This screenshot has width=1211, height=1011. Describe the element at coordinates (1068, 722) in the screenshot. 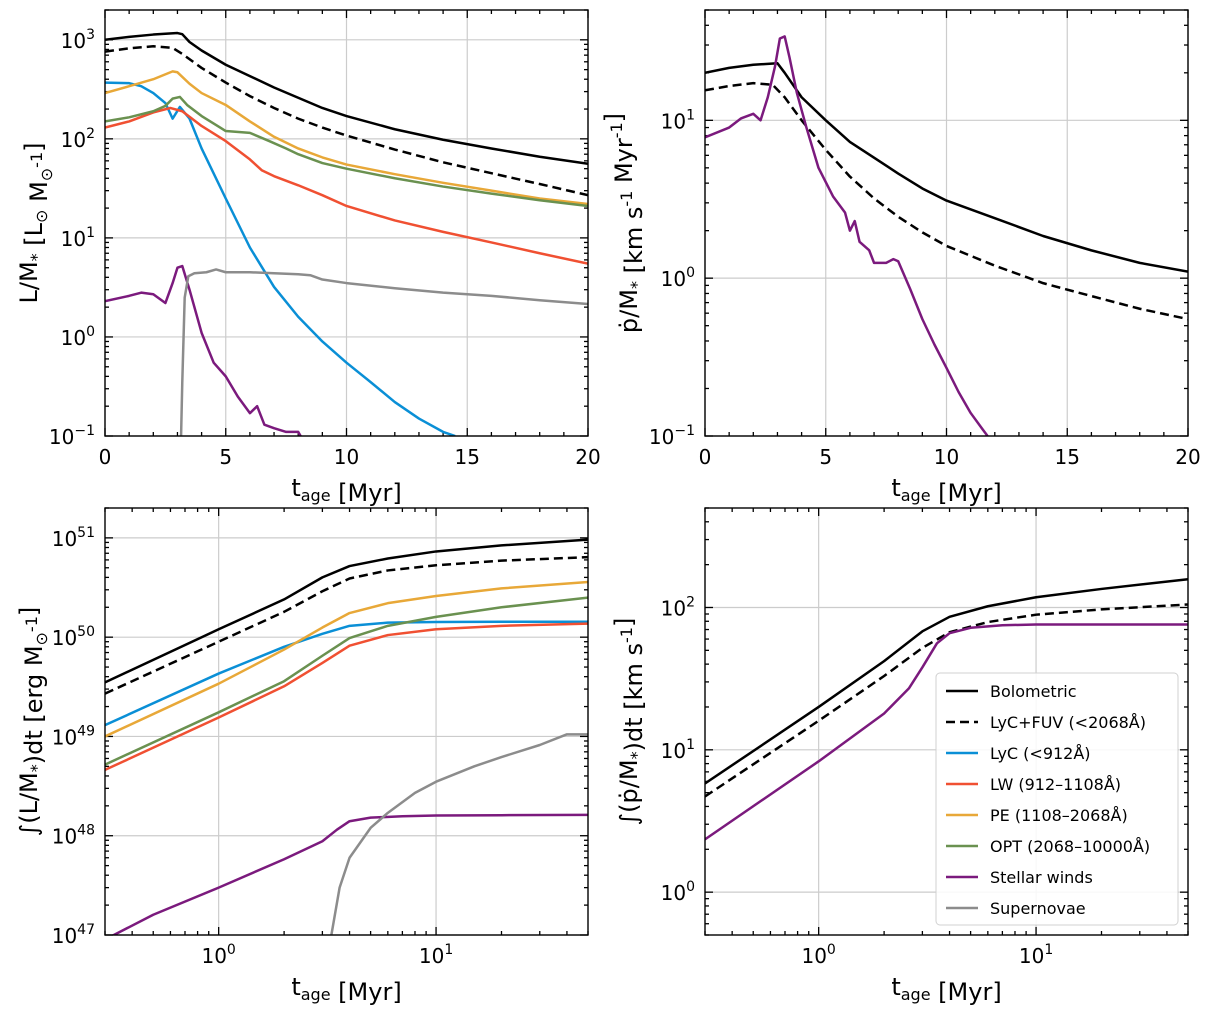

I see `legend-label: LyC+FUV (<2068Å)` at that location.